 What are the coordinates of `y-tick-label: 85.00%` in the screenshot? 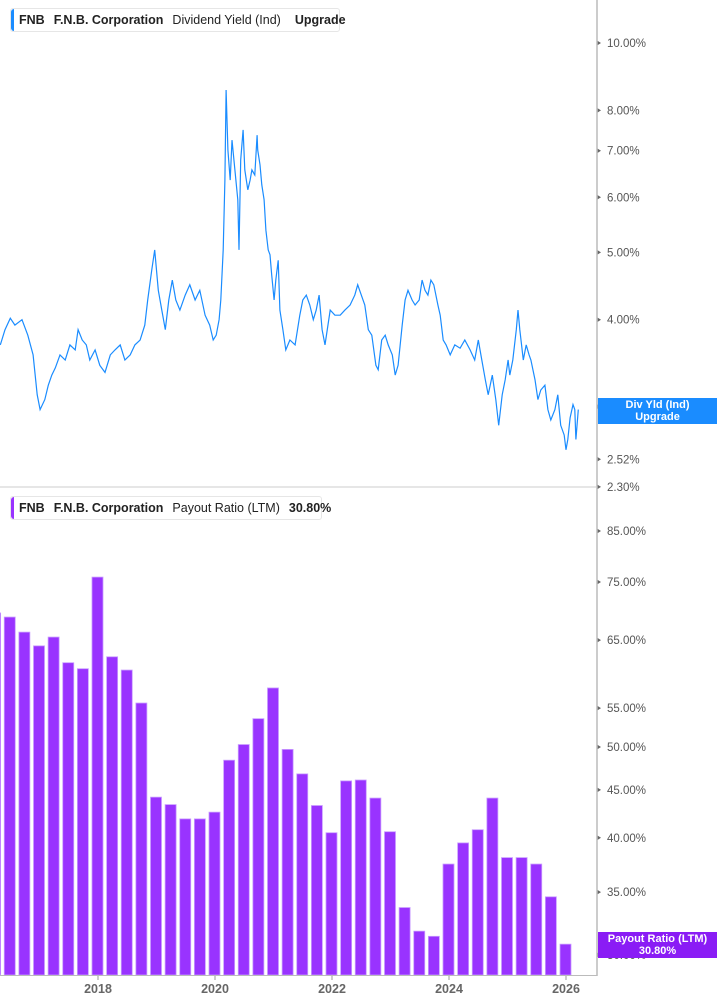 It's located at (626, 532).